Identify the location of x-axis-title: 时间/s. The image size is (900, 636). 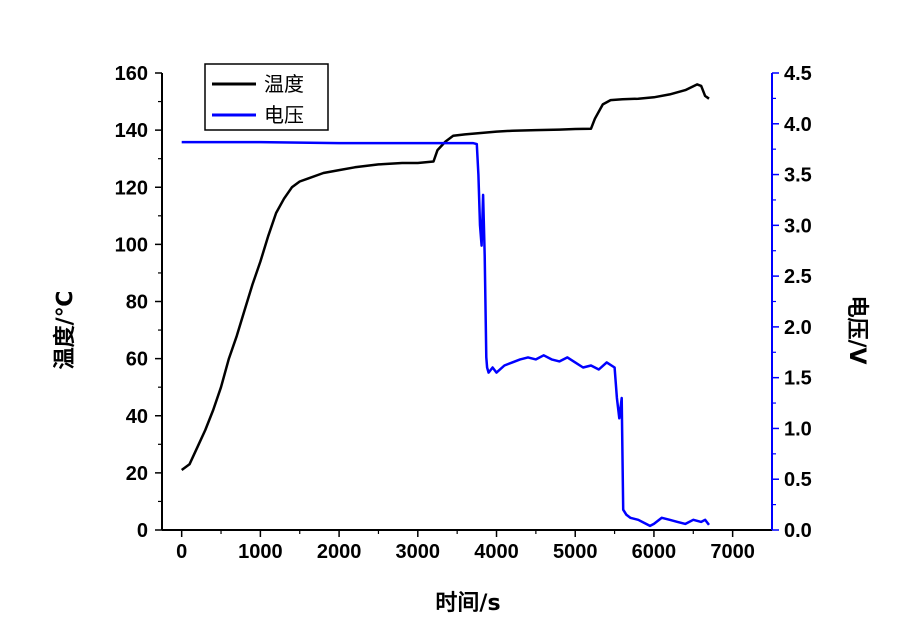
(467, 603).